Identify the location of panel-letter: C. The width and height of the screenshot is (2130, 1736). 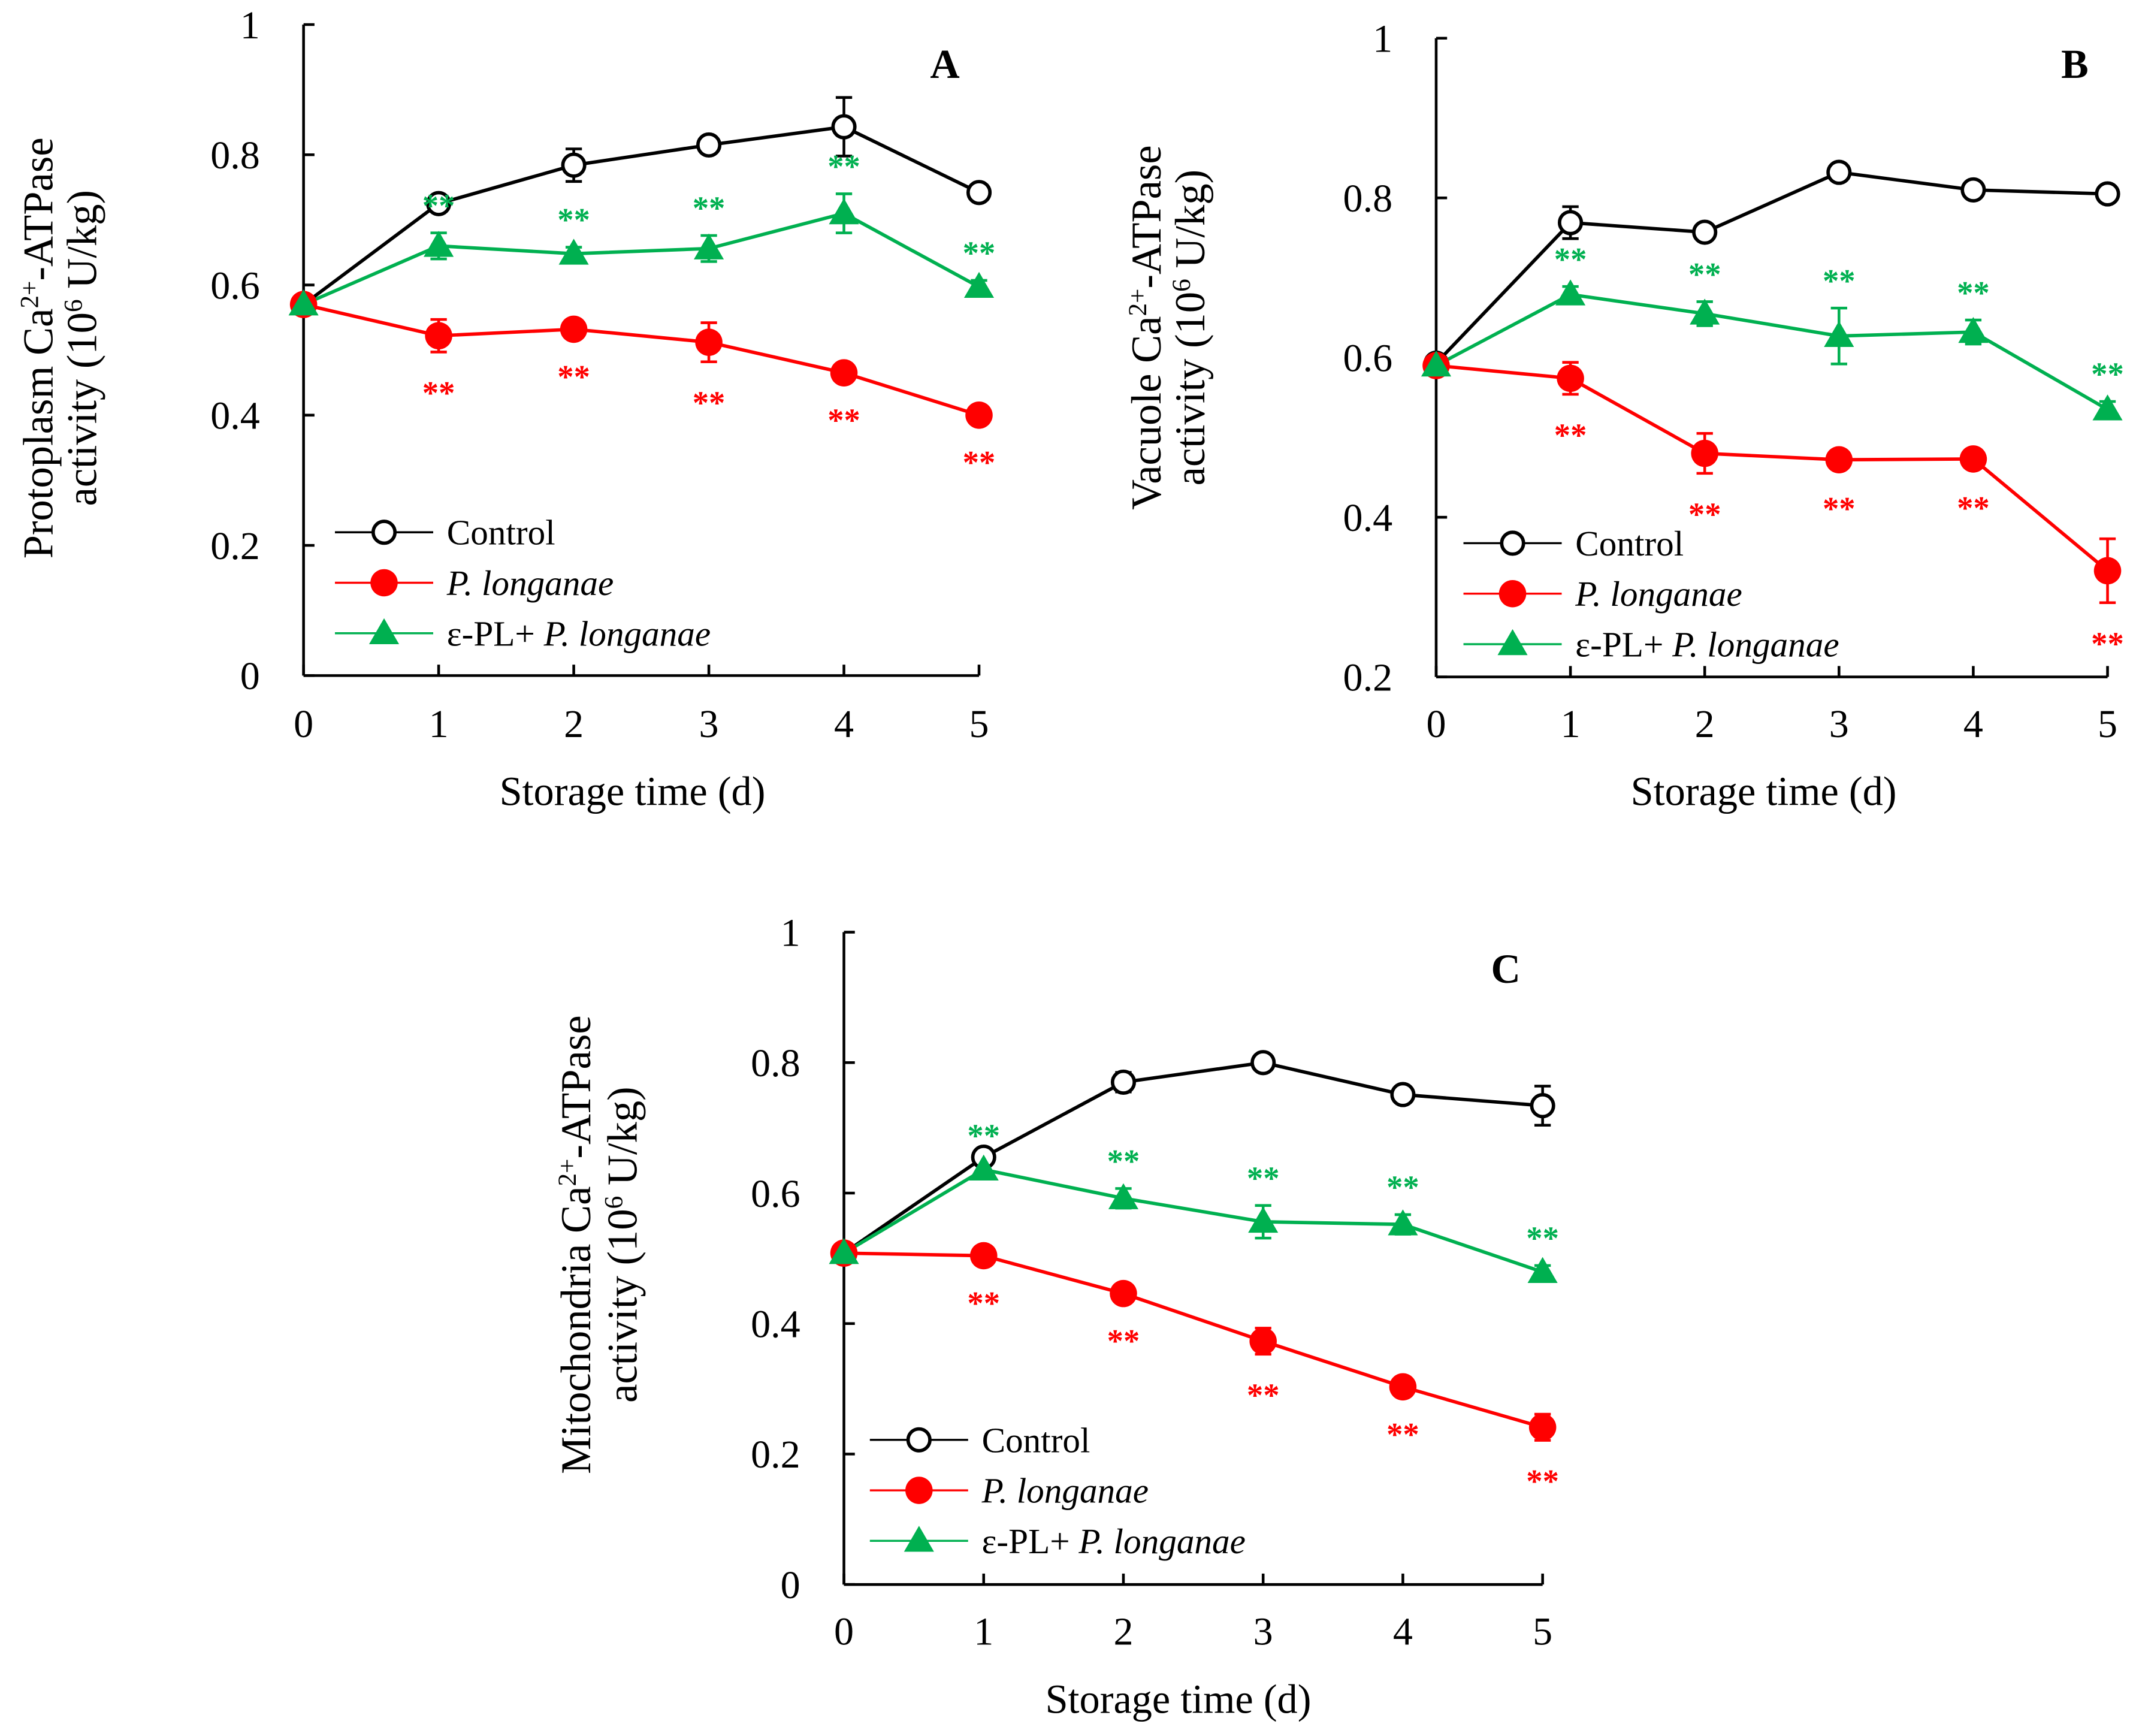
(1505, 969).